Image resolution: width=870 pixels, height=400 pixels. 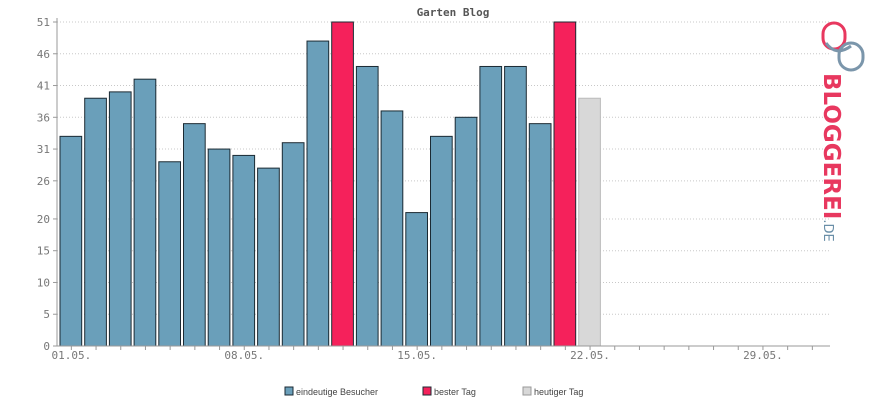 I want to click on y-tick-label: 26, so click(x=43, y=181).